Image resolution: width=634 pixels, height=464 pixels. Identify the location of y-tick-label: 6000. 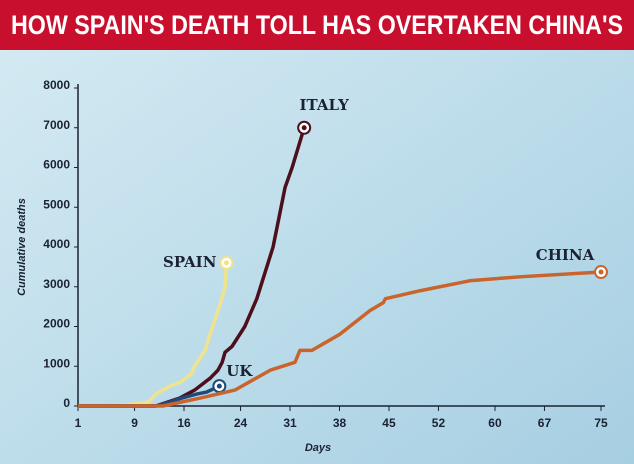
(56, 165).